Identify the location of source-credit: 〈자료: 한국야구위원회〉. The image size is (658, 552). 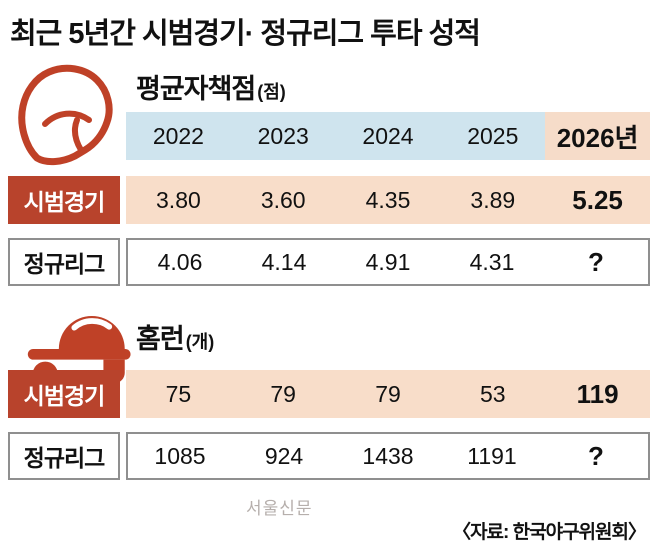
(549, 532).